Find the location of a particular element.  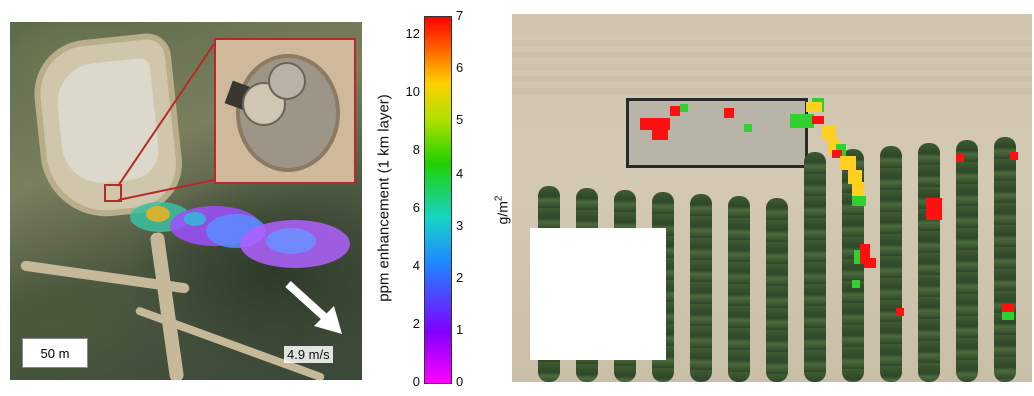

right-tick: 1 is located at coordinates (460, 329).